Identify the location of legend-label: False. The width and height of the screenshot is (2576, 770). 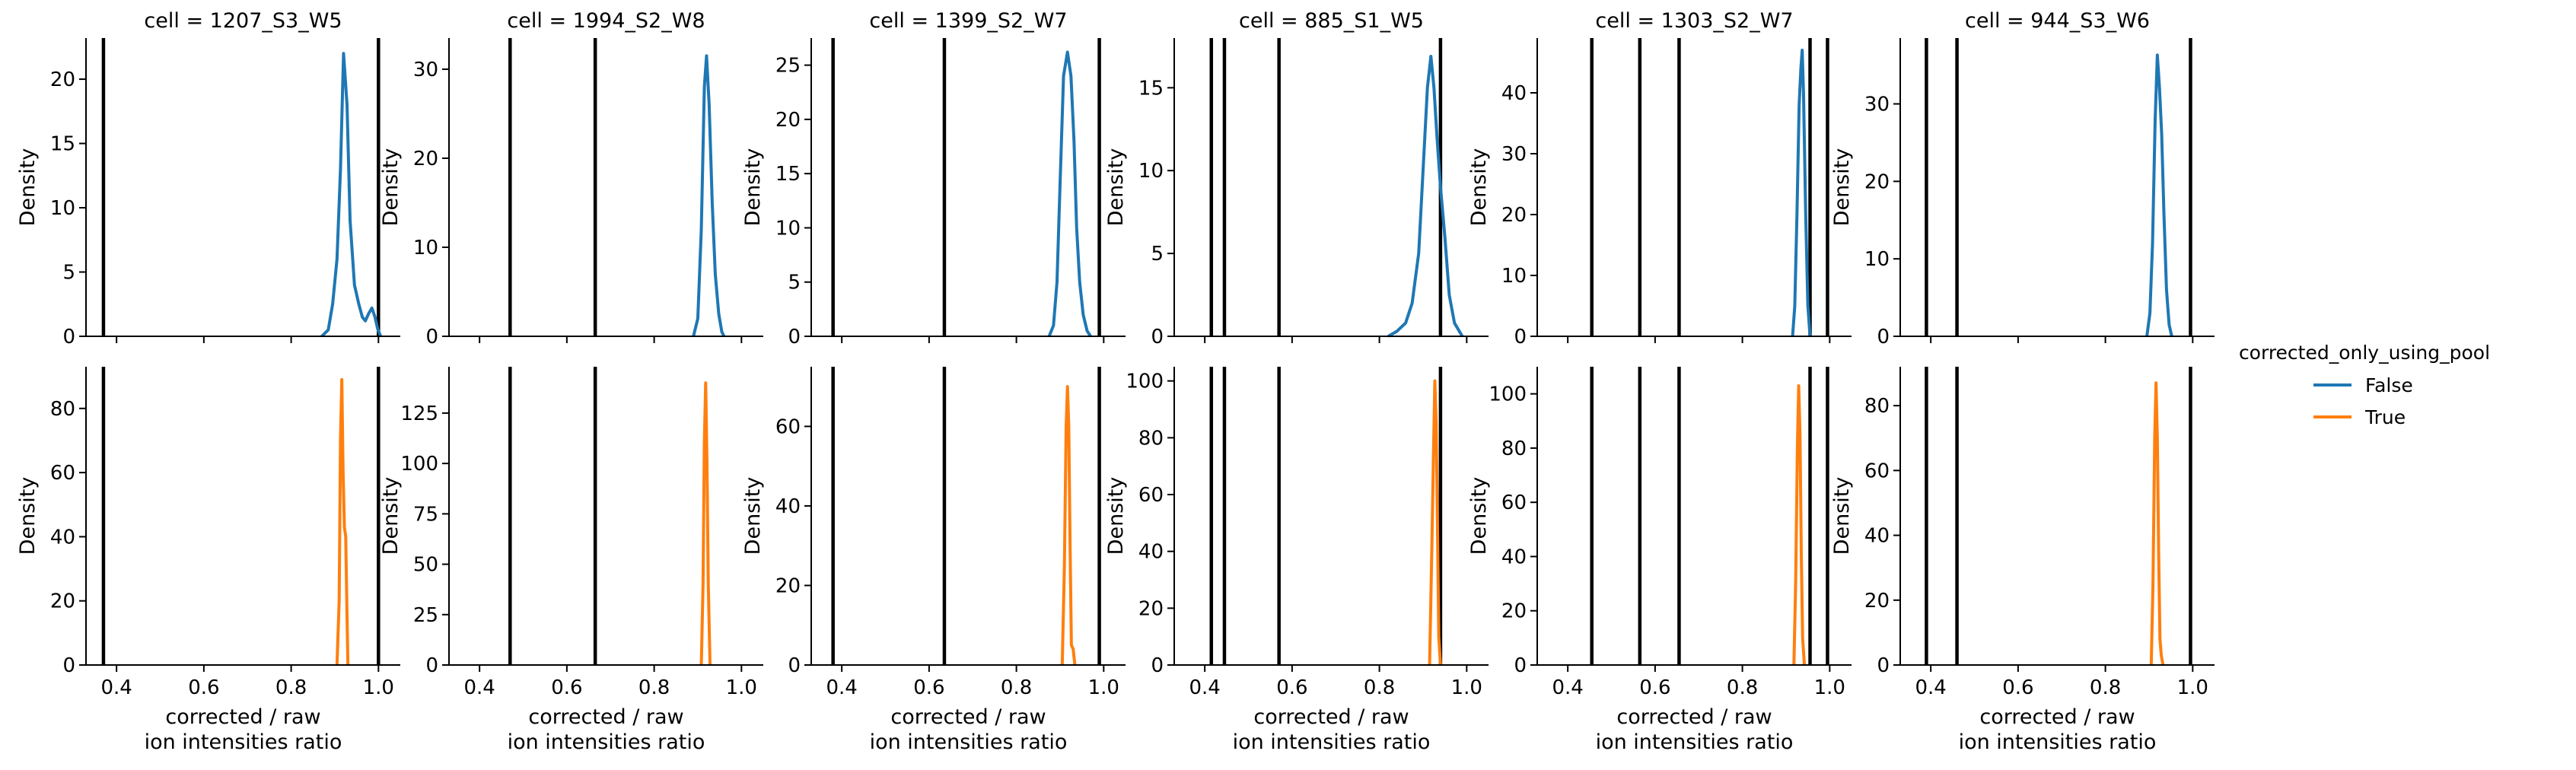
(2389, 385).